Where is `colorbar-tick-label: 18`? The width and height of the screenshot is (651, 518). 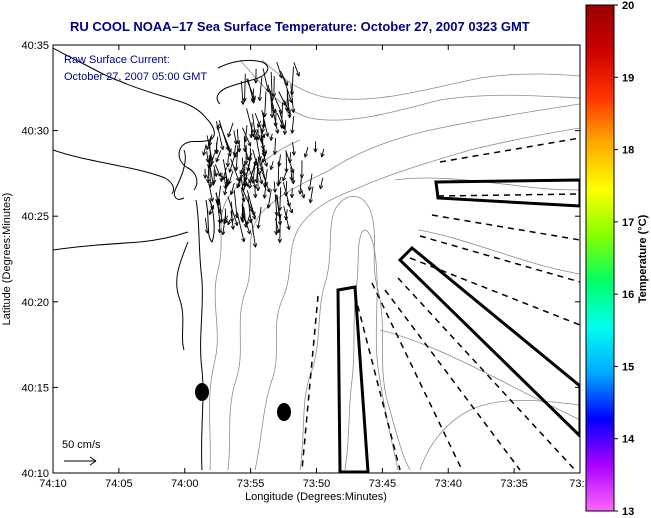 colorbar-tick-label: 18 is located at coordinates (628, 151).